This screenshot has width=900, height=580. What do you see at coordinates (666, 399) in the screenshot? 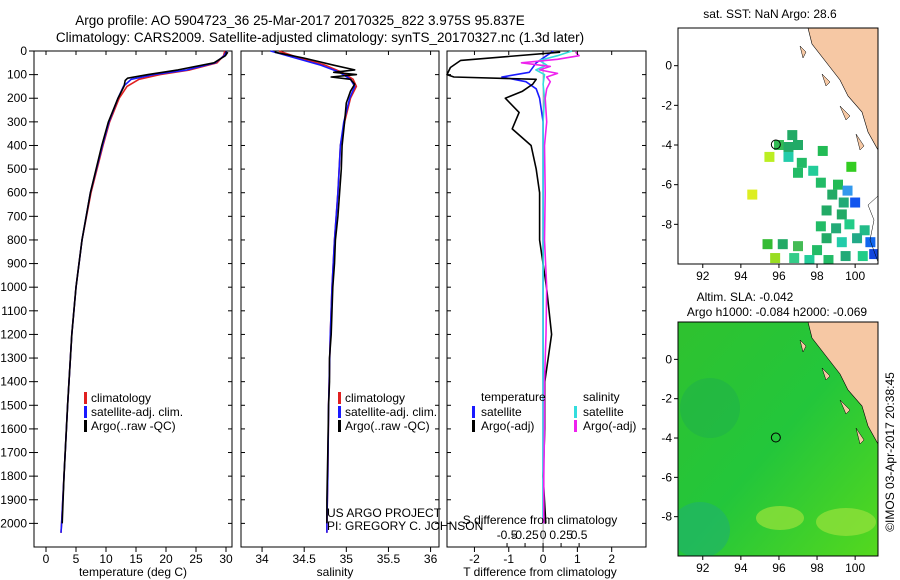
I see `sla-map-ytick-label: -2` at bounding box center [666, 399].